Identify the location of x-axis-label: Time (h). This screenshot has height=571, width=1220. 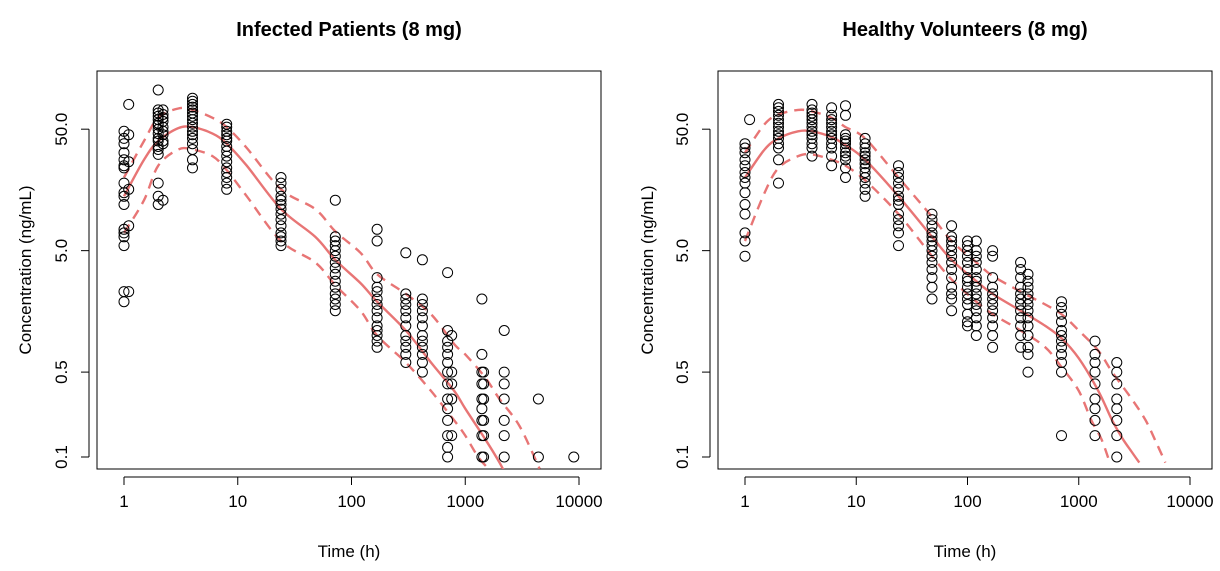
(965, 551).